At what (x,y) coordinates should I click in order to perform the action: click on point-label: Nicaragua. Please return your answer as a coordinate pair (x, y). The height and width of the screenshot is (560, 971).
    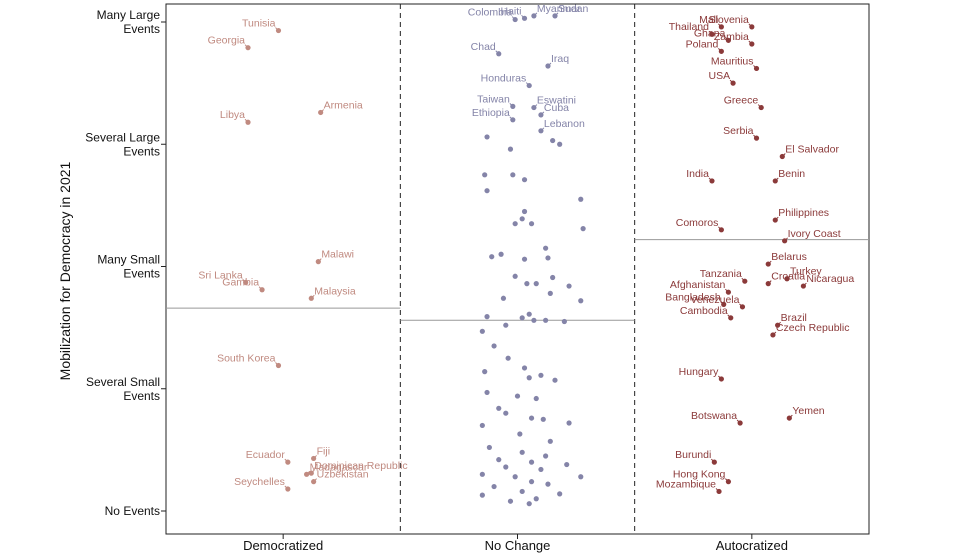
    Looking at the image, I should click on (830, 279).